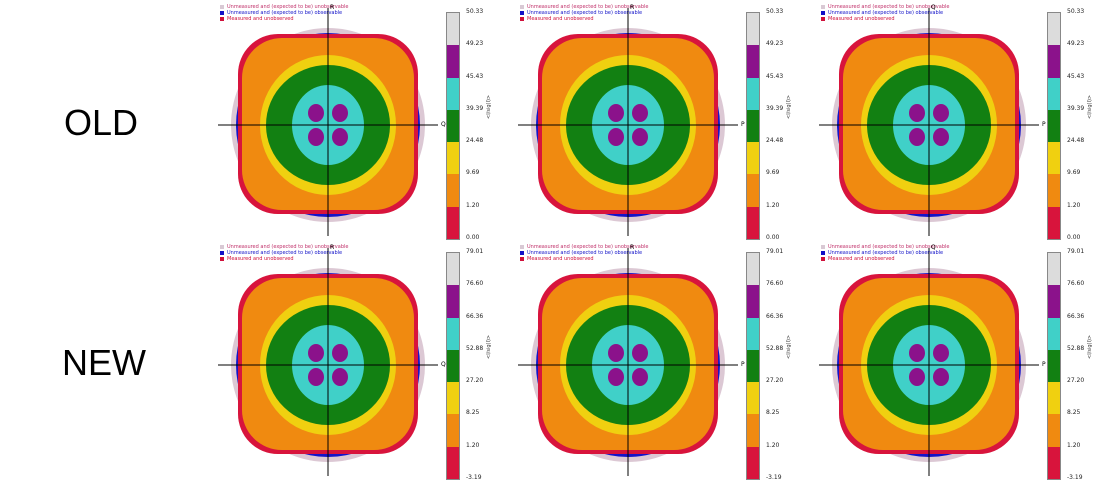  What do you see at coordinates (1076, 11) in the screenshot?
I see `color-scale-tick: 50.33` at bounding box center [1076, 11].